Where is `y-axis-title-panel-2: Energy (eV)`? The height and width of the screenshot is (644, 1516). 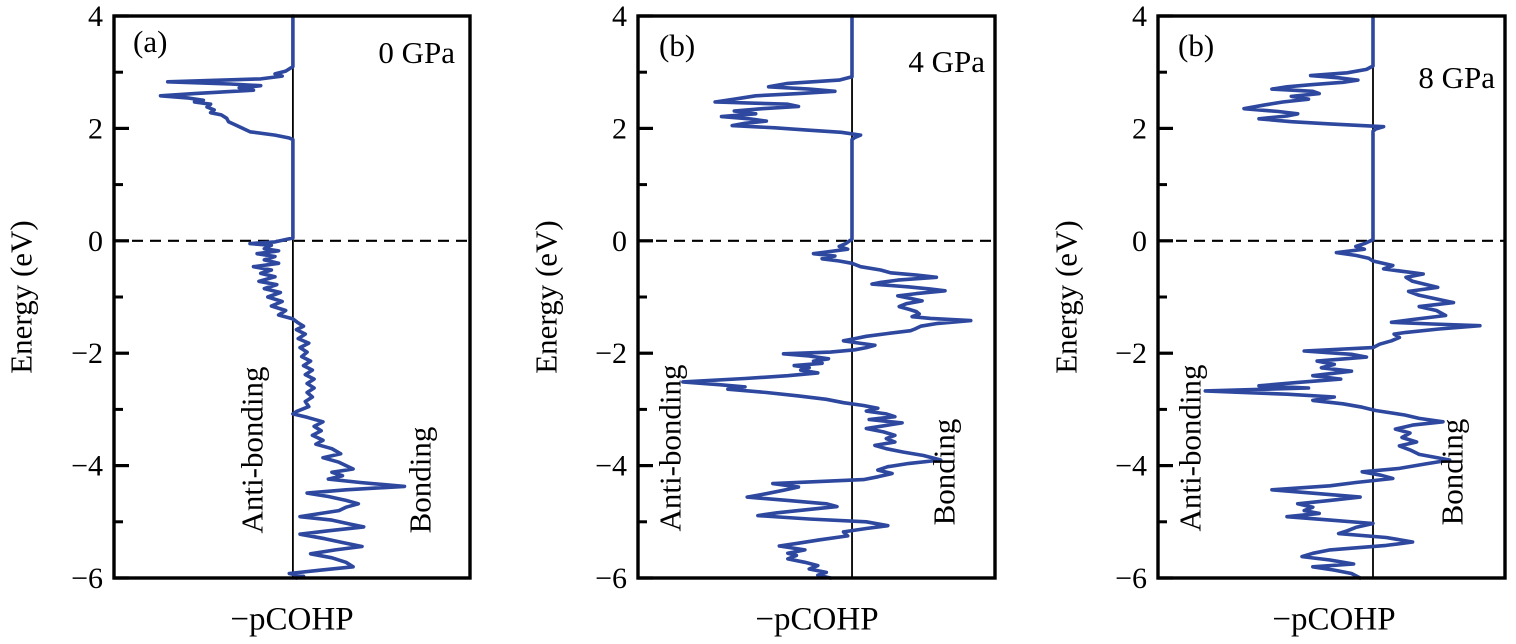 y-axis-title-panel-2: Energy (eV) is located at coordinates (546, 297).